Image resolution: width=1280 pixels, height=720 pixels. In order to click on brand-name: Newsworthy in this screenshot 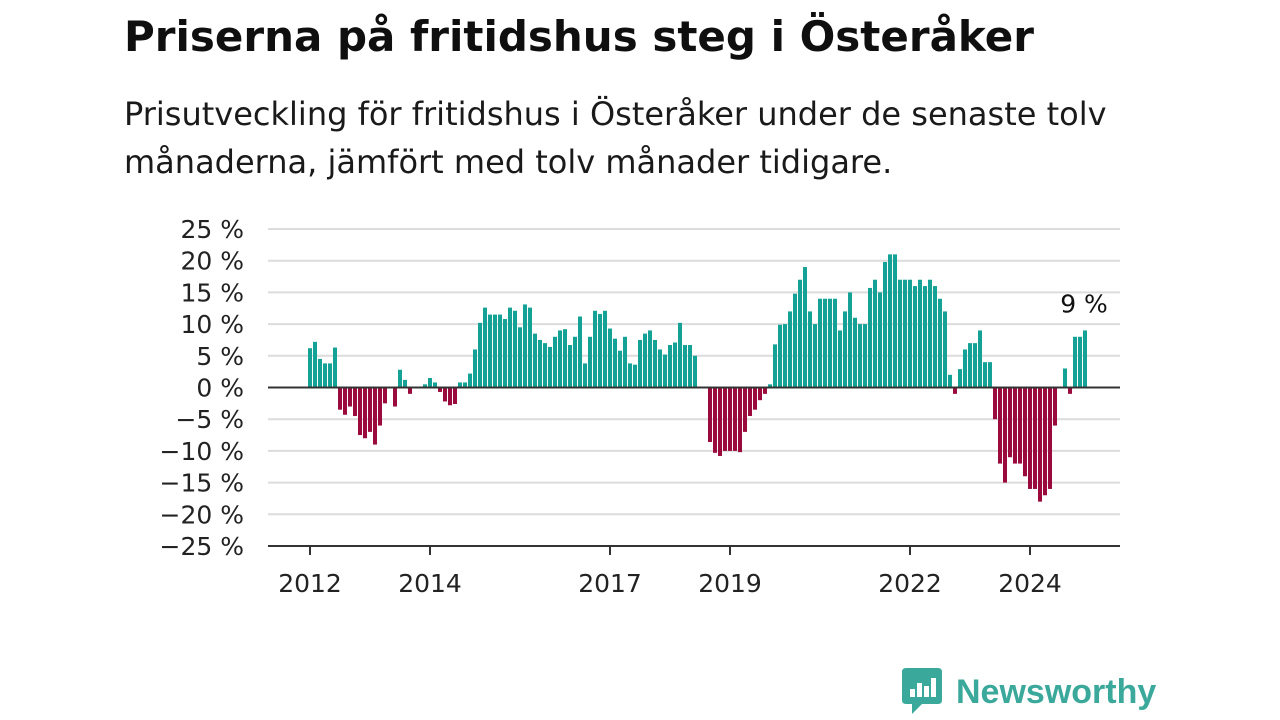, I will do `click(1056, 691)`.